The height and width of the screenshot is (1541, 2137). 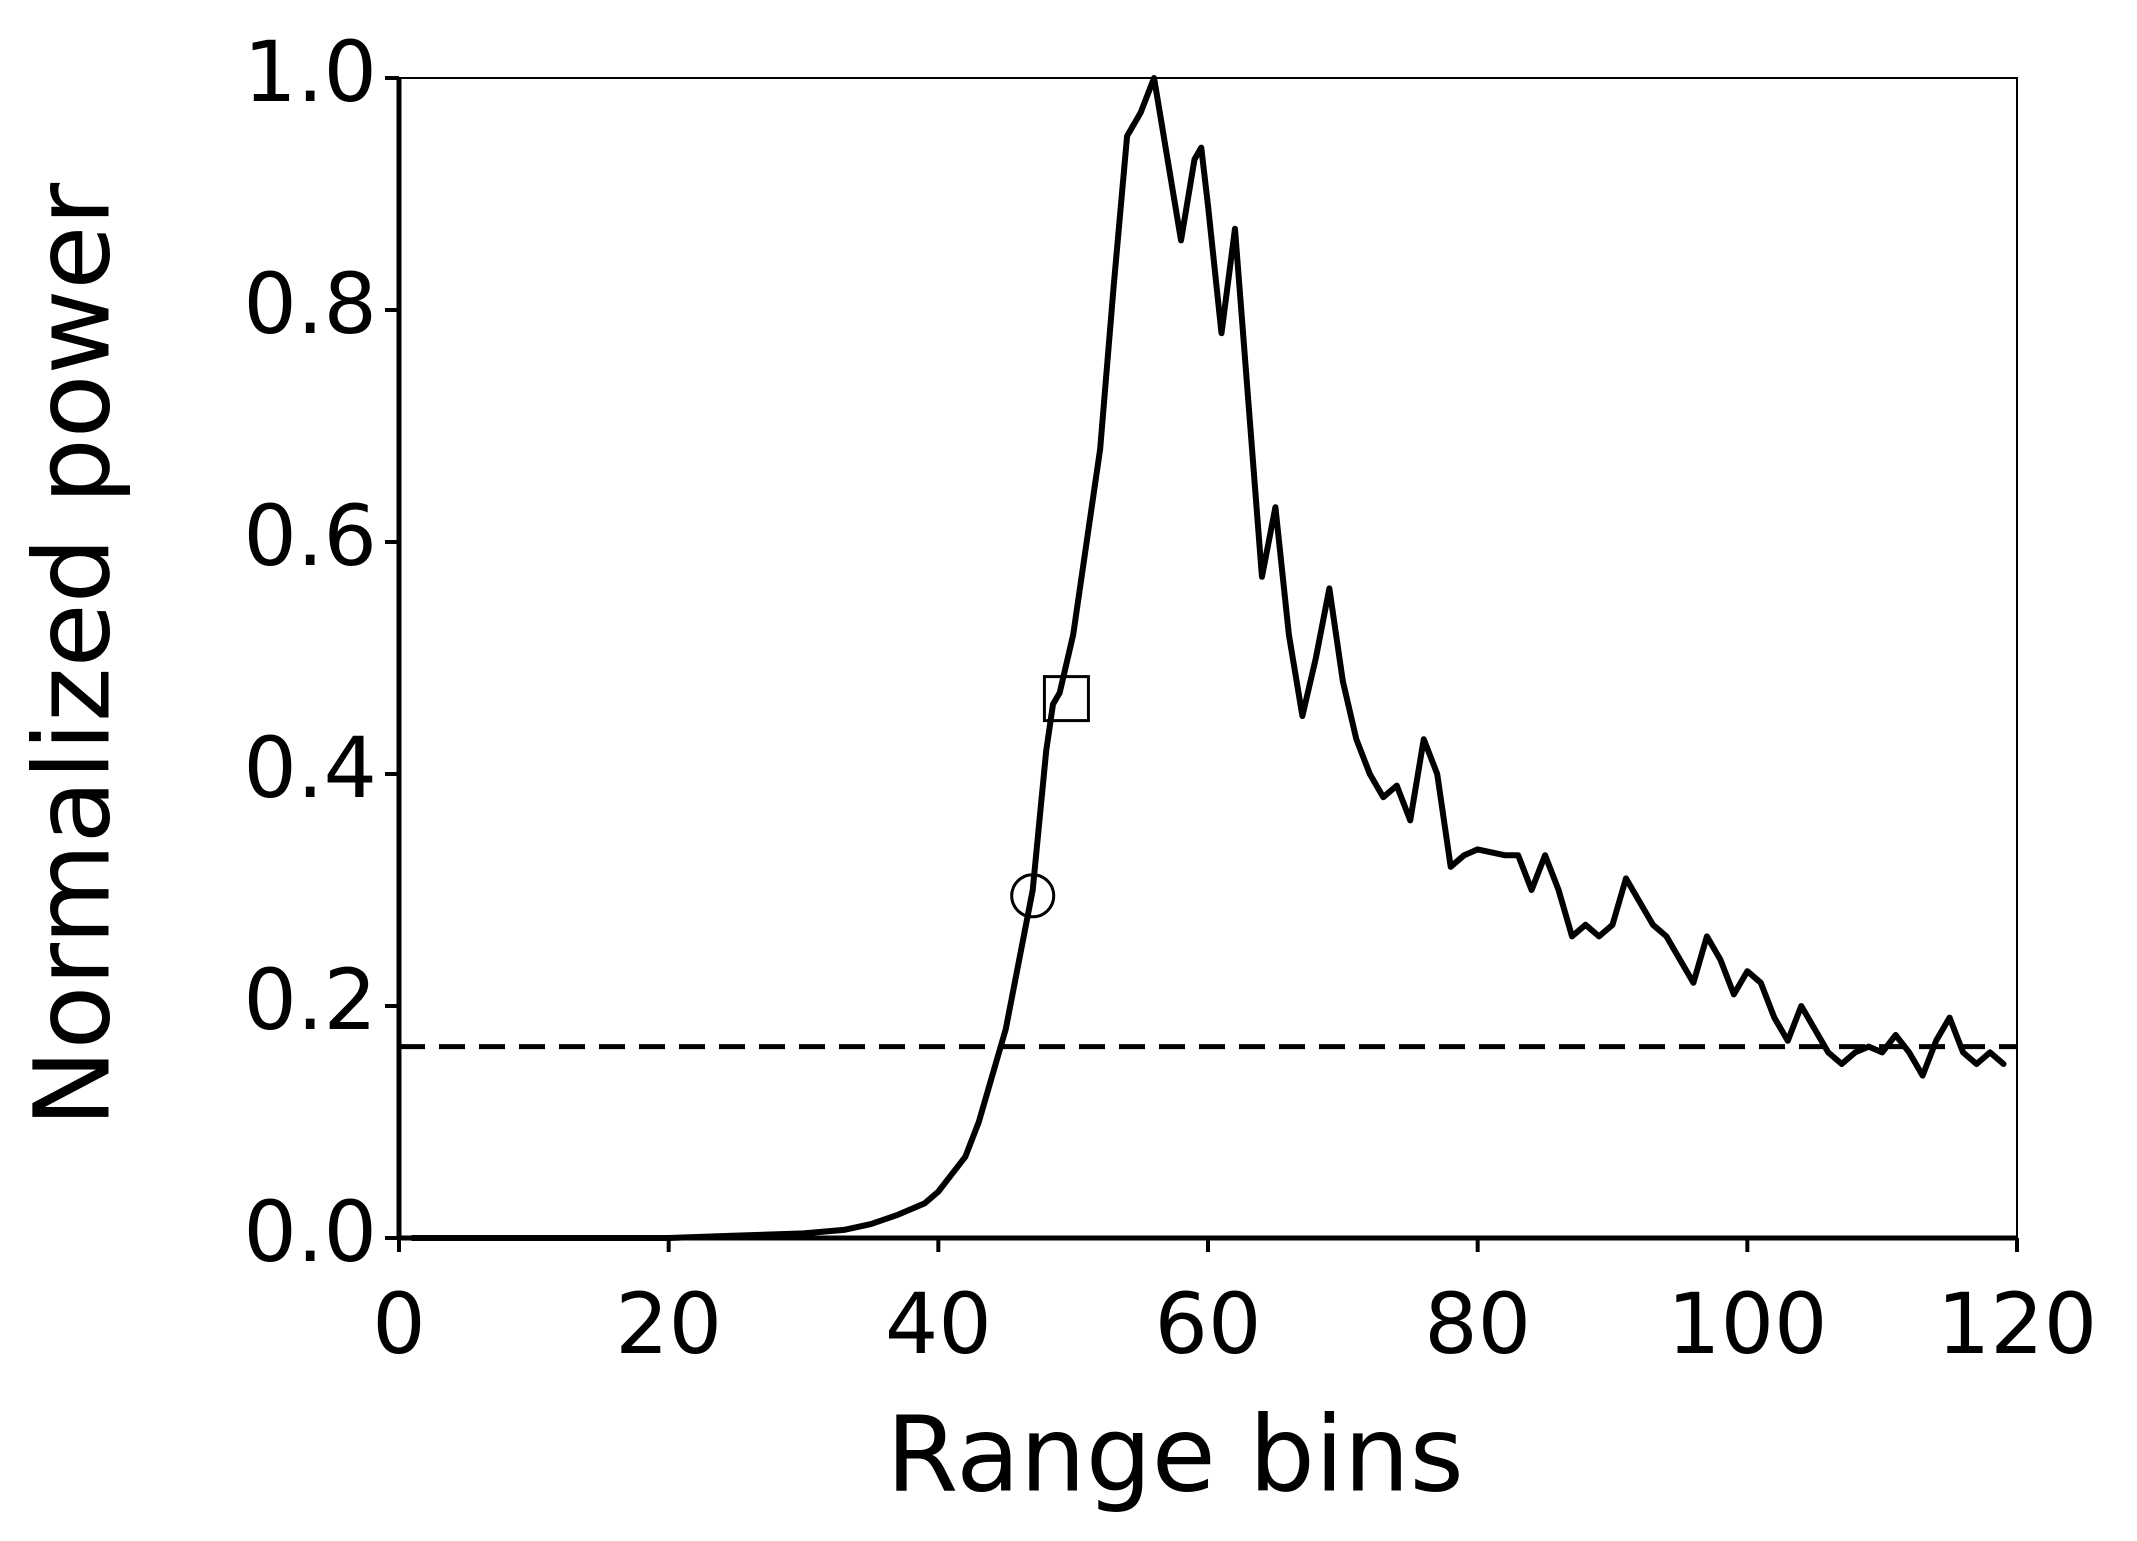 I want to click on square-marker, so click(x=1066, y=699).